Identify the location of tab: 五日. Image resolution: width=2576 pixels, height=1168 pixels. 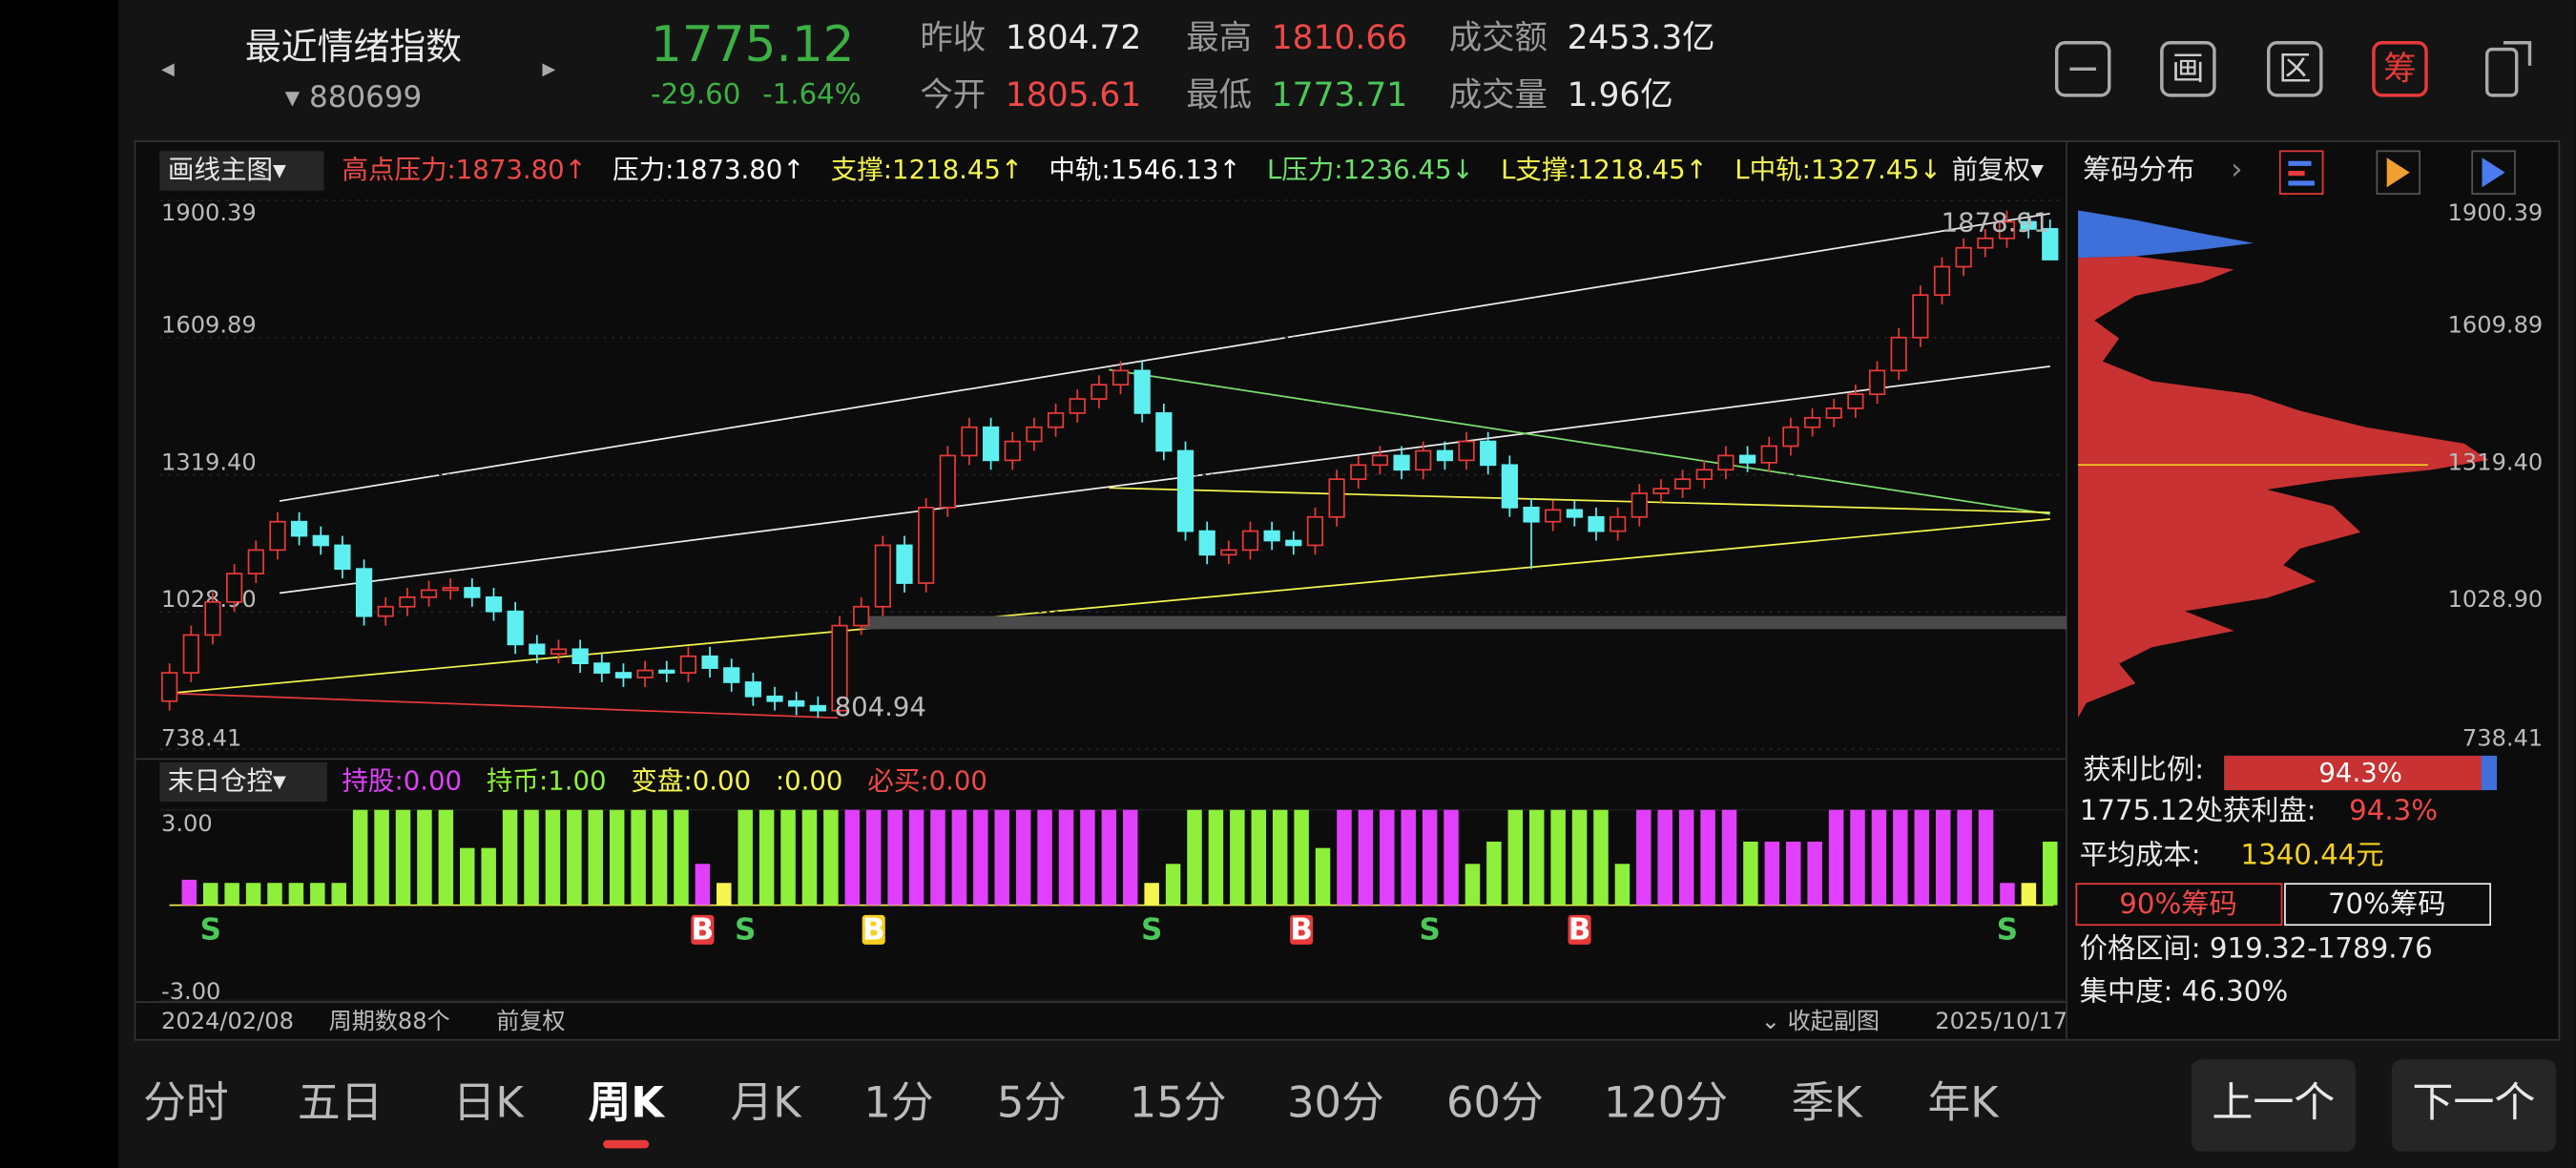
(341, 1102).